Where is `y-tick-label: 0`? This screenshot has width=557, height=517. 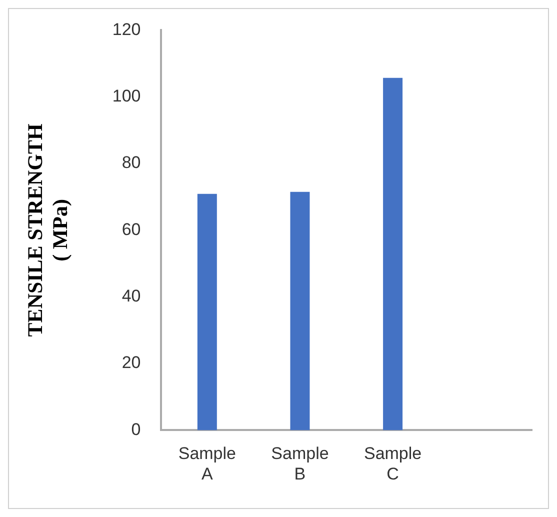 y-tick-label: 0 is located at coordinates (136, 429).